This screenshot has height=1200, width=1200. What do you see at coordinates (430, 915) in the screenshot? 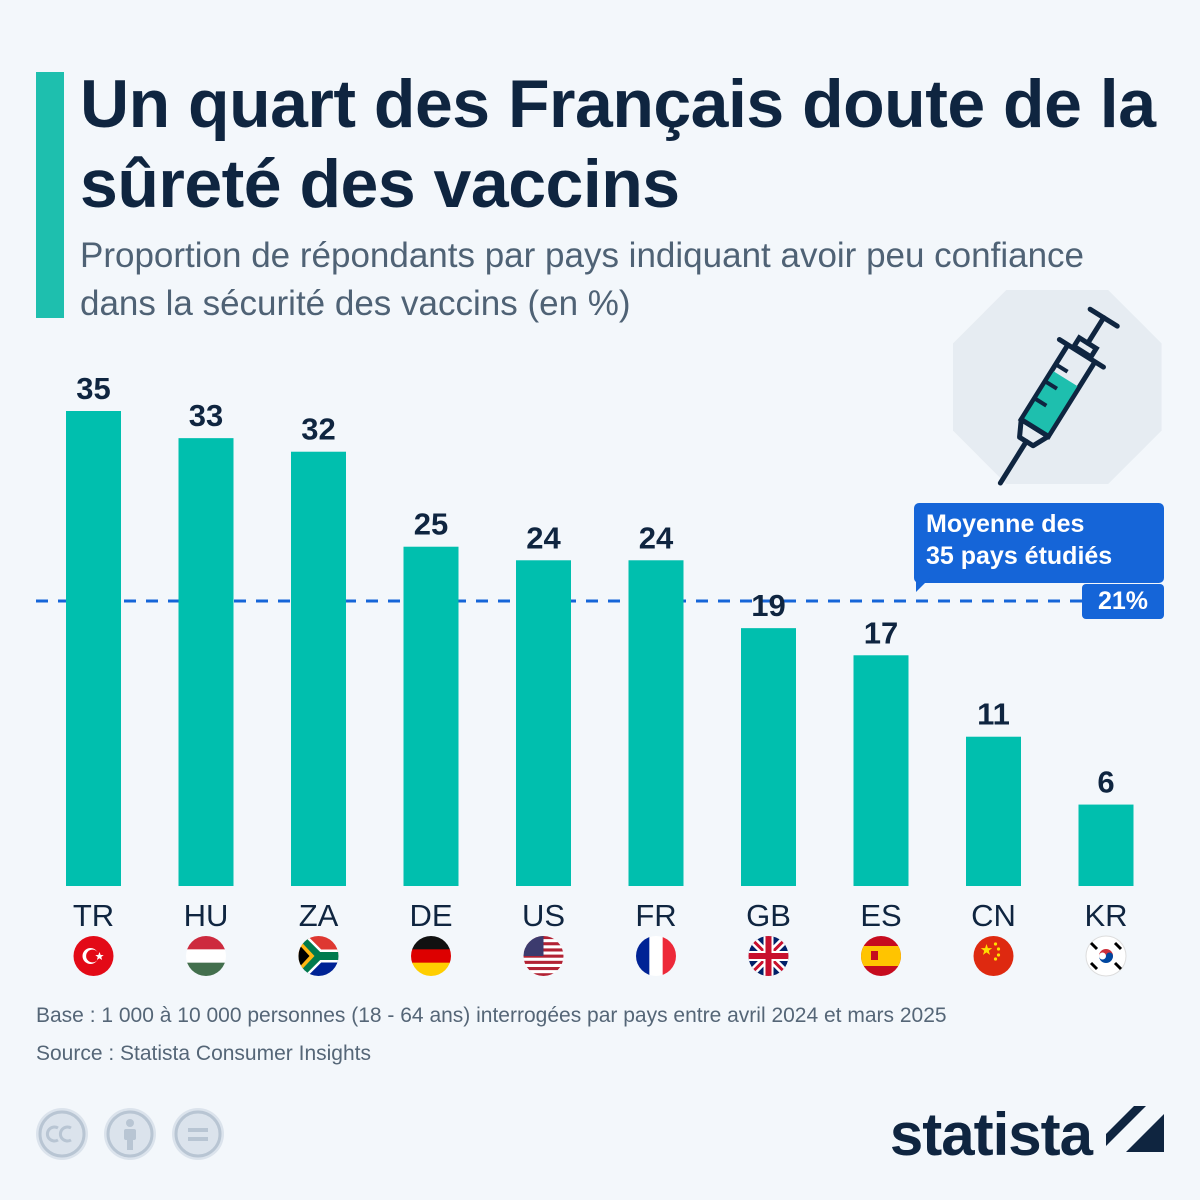
I see `category-label-de: DE` at bounding box center [430, 915].